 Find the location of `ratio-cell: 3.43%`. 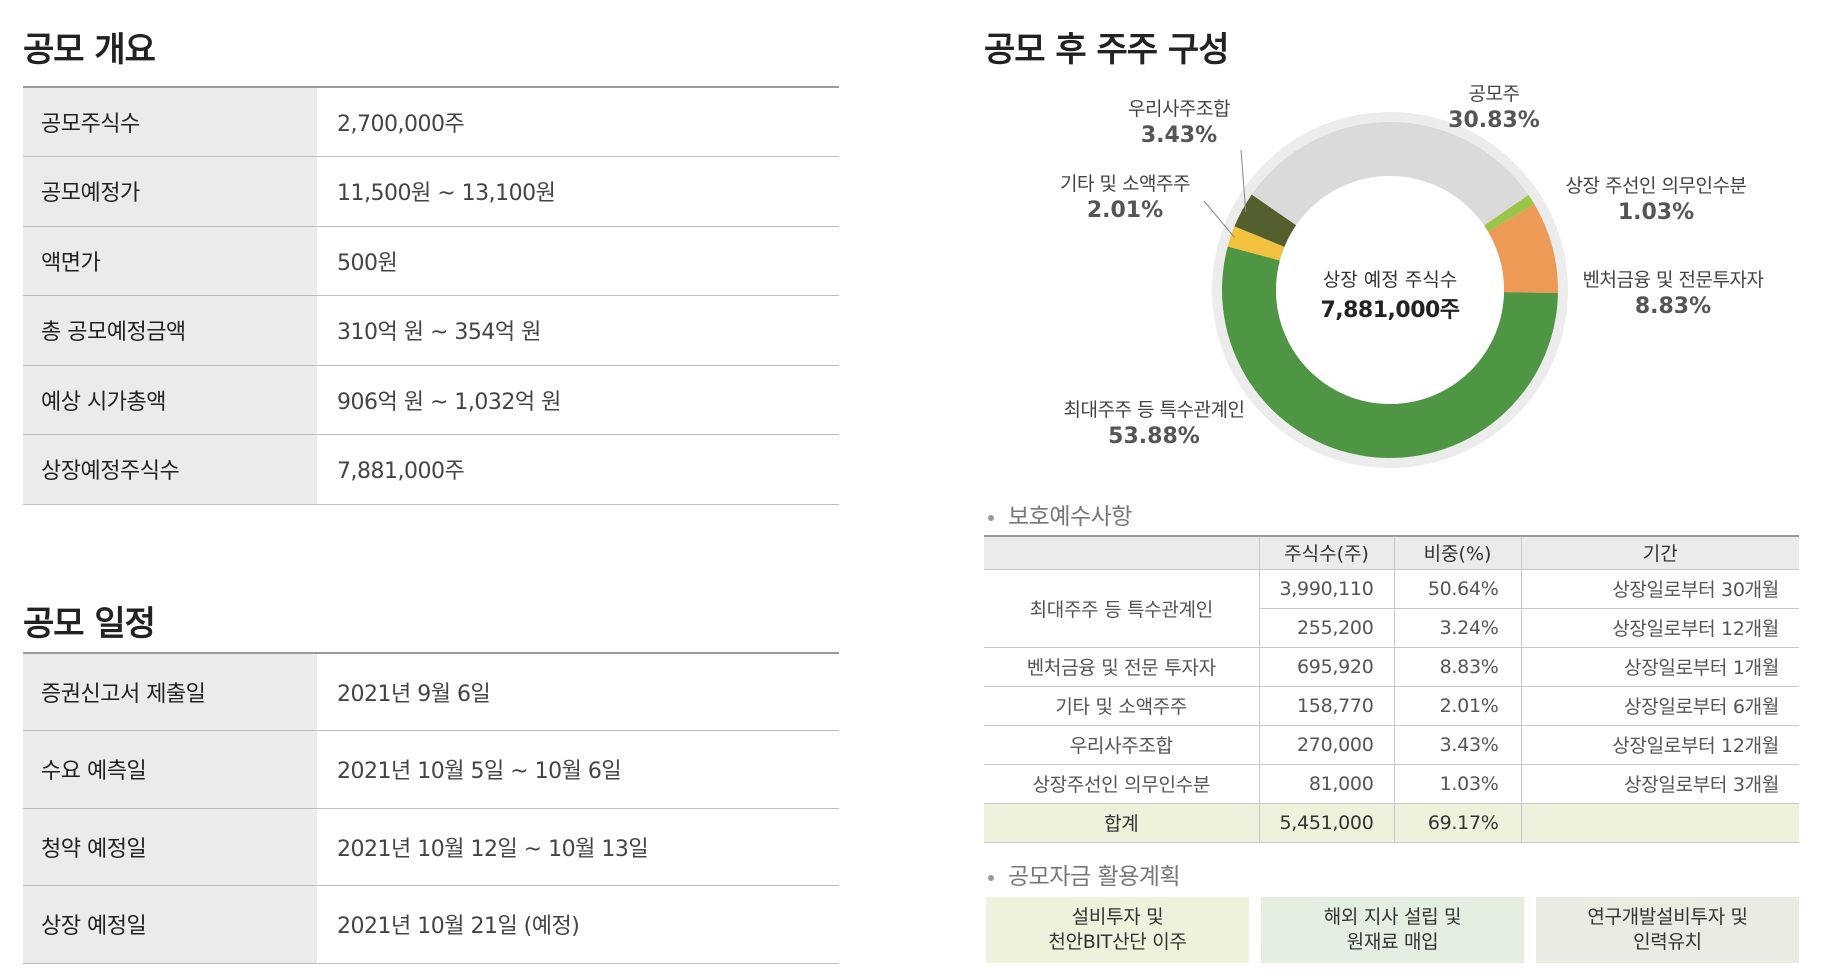

ratio-cell: 3.43% is located at coordinates (1457, 745).